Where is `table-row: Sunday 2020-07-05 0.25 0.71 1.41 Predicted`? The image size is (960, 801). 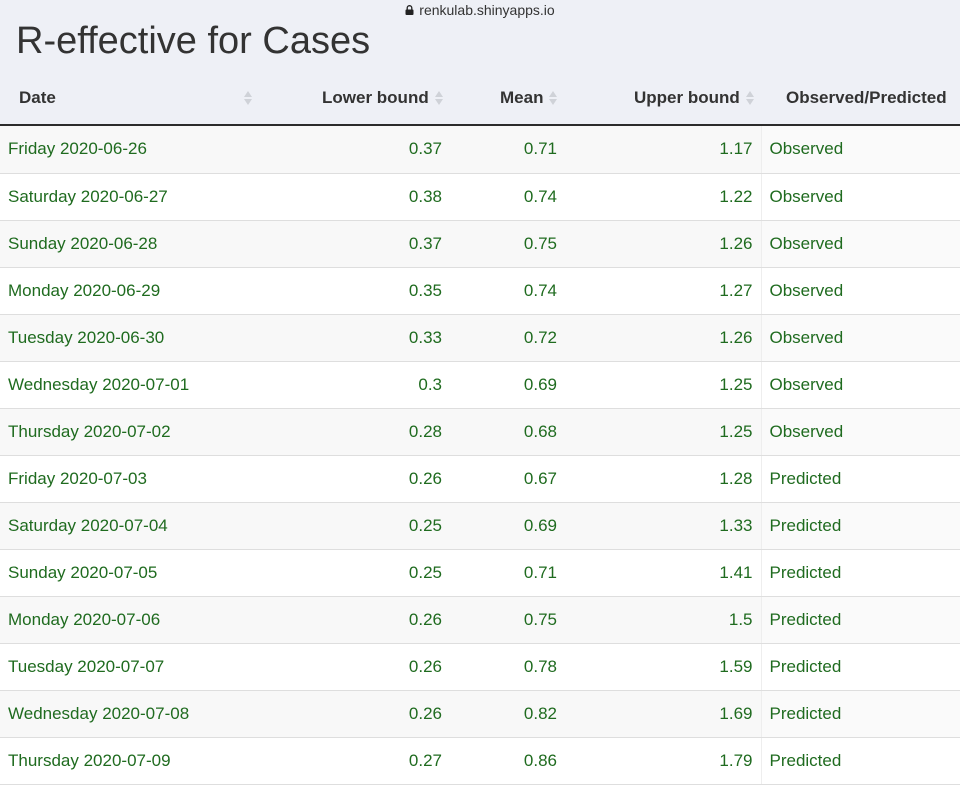
table-row: Sunday 2020-07-05 0.25 0.71 1.41 Predicted is located at coordinates (480, 573).